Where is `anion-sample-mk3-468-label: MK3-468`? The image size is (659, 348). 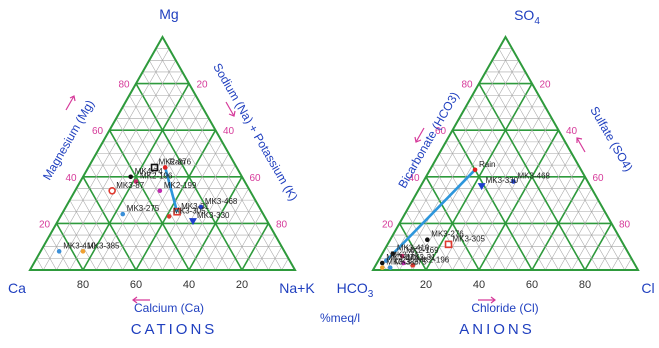 anion-sample-mk3-468-label: MK3-468 is located at coordinates (534, 176).